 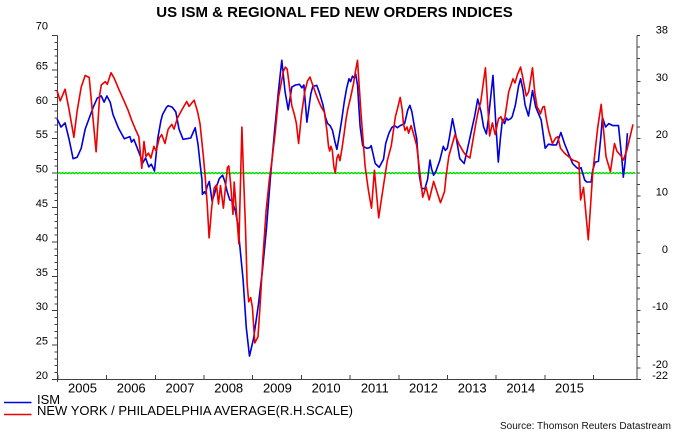 What do you see at coordinates (660, 365) in the screenshot?
I see `svg-text: -20` at bounding box center [660, 365].